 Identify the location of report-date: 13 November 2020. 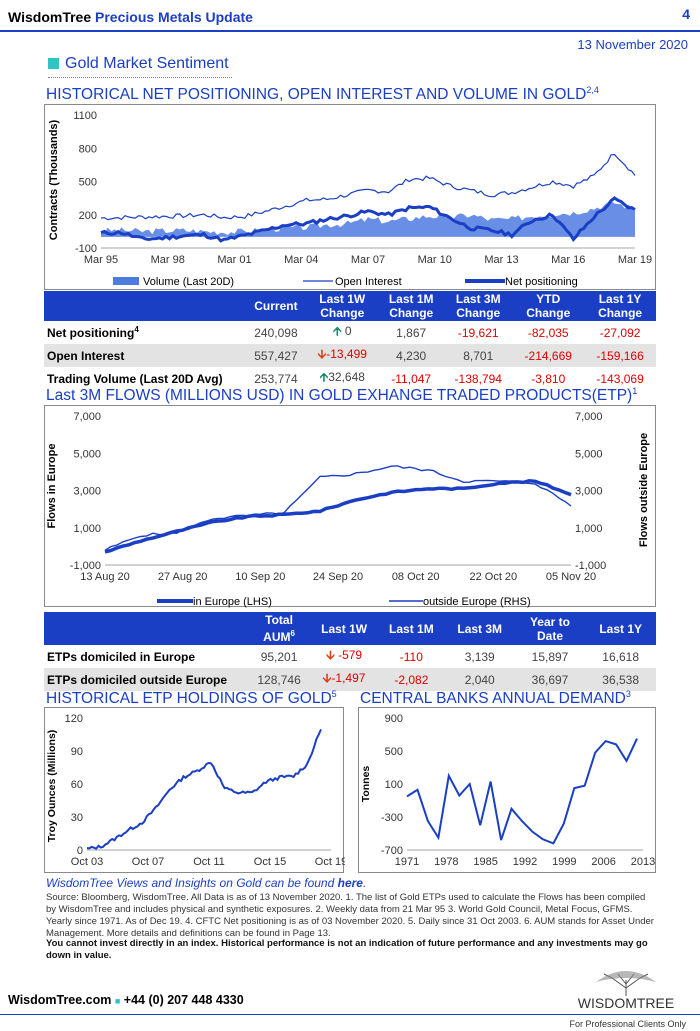
(632, 44).